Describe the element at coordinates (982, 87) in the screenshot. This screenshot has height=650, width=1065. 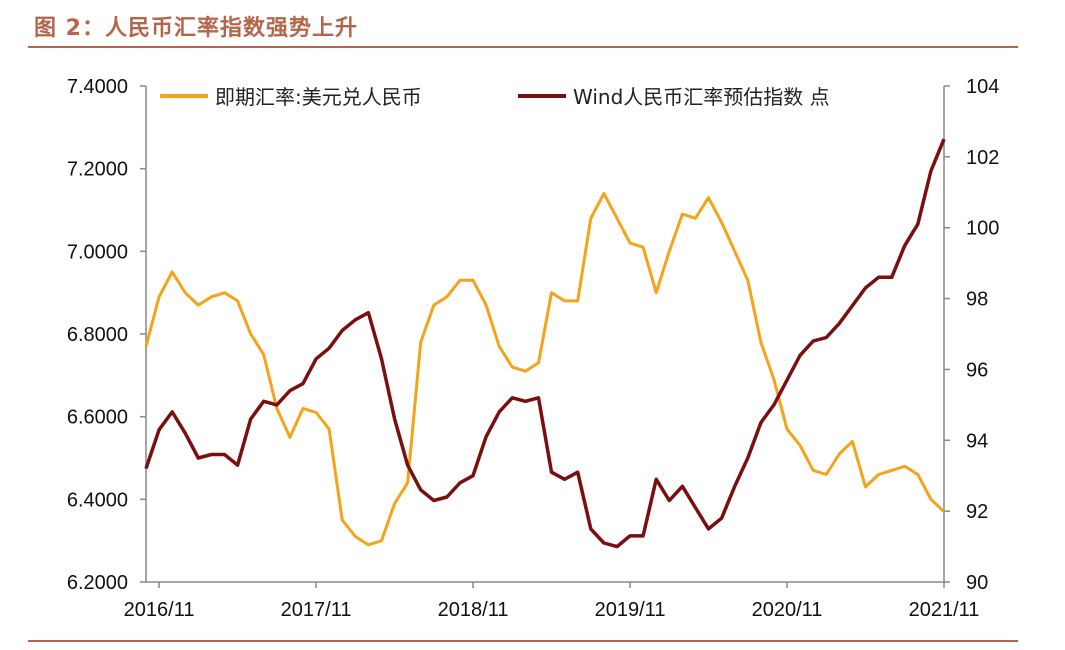
I see `right-tick-label: 104` at that location.